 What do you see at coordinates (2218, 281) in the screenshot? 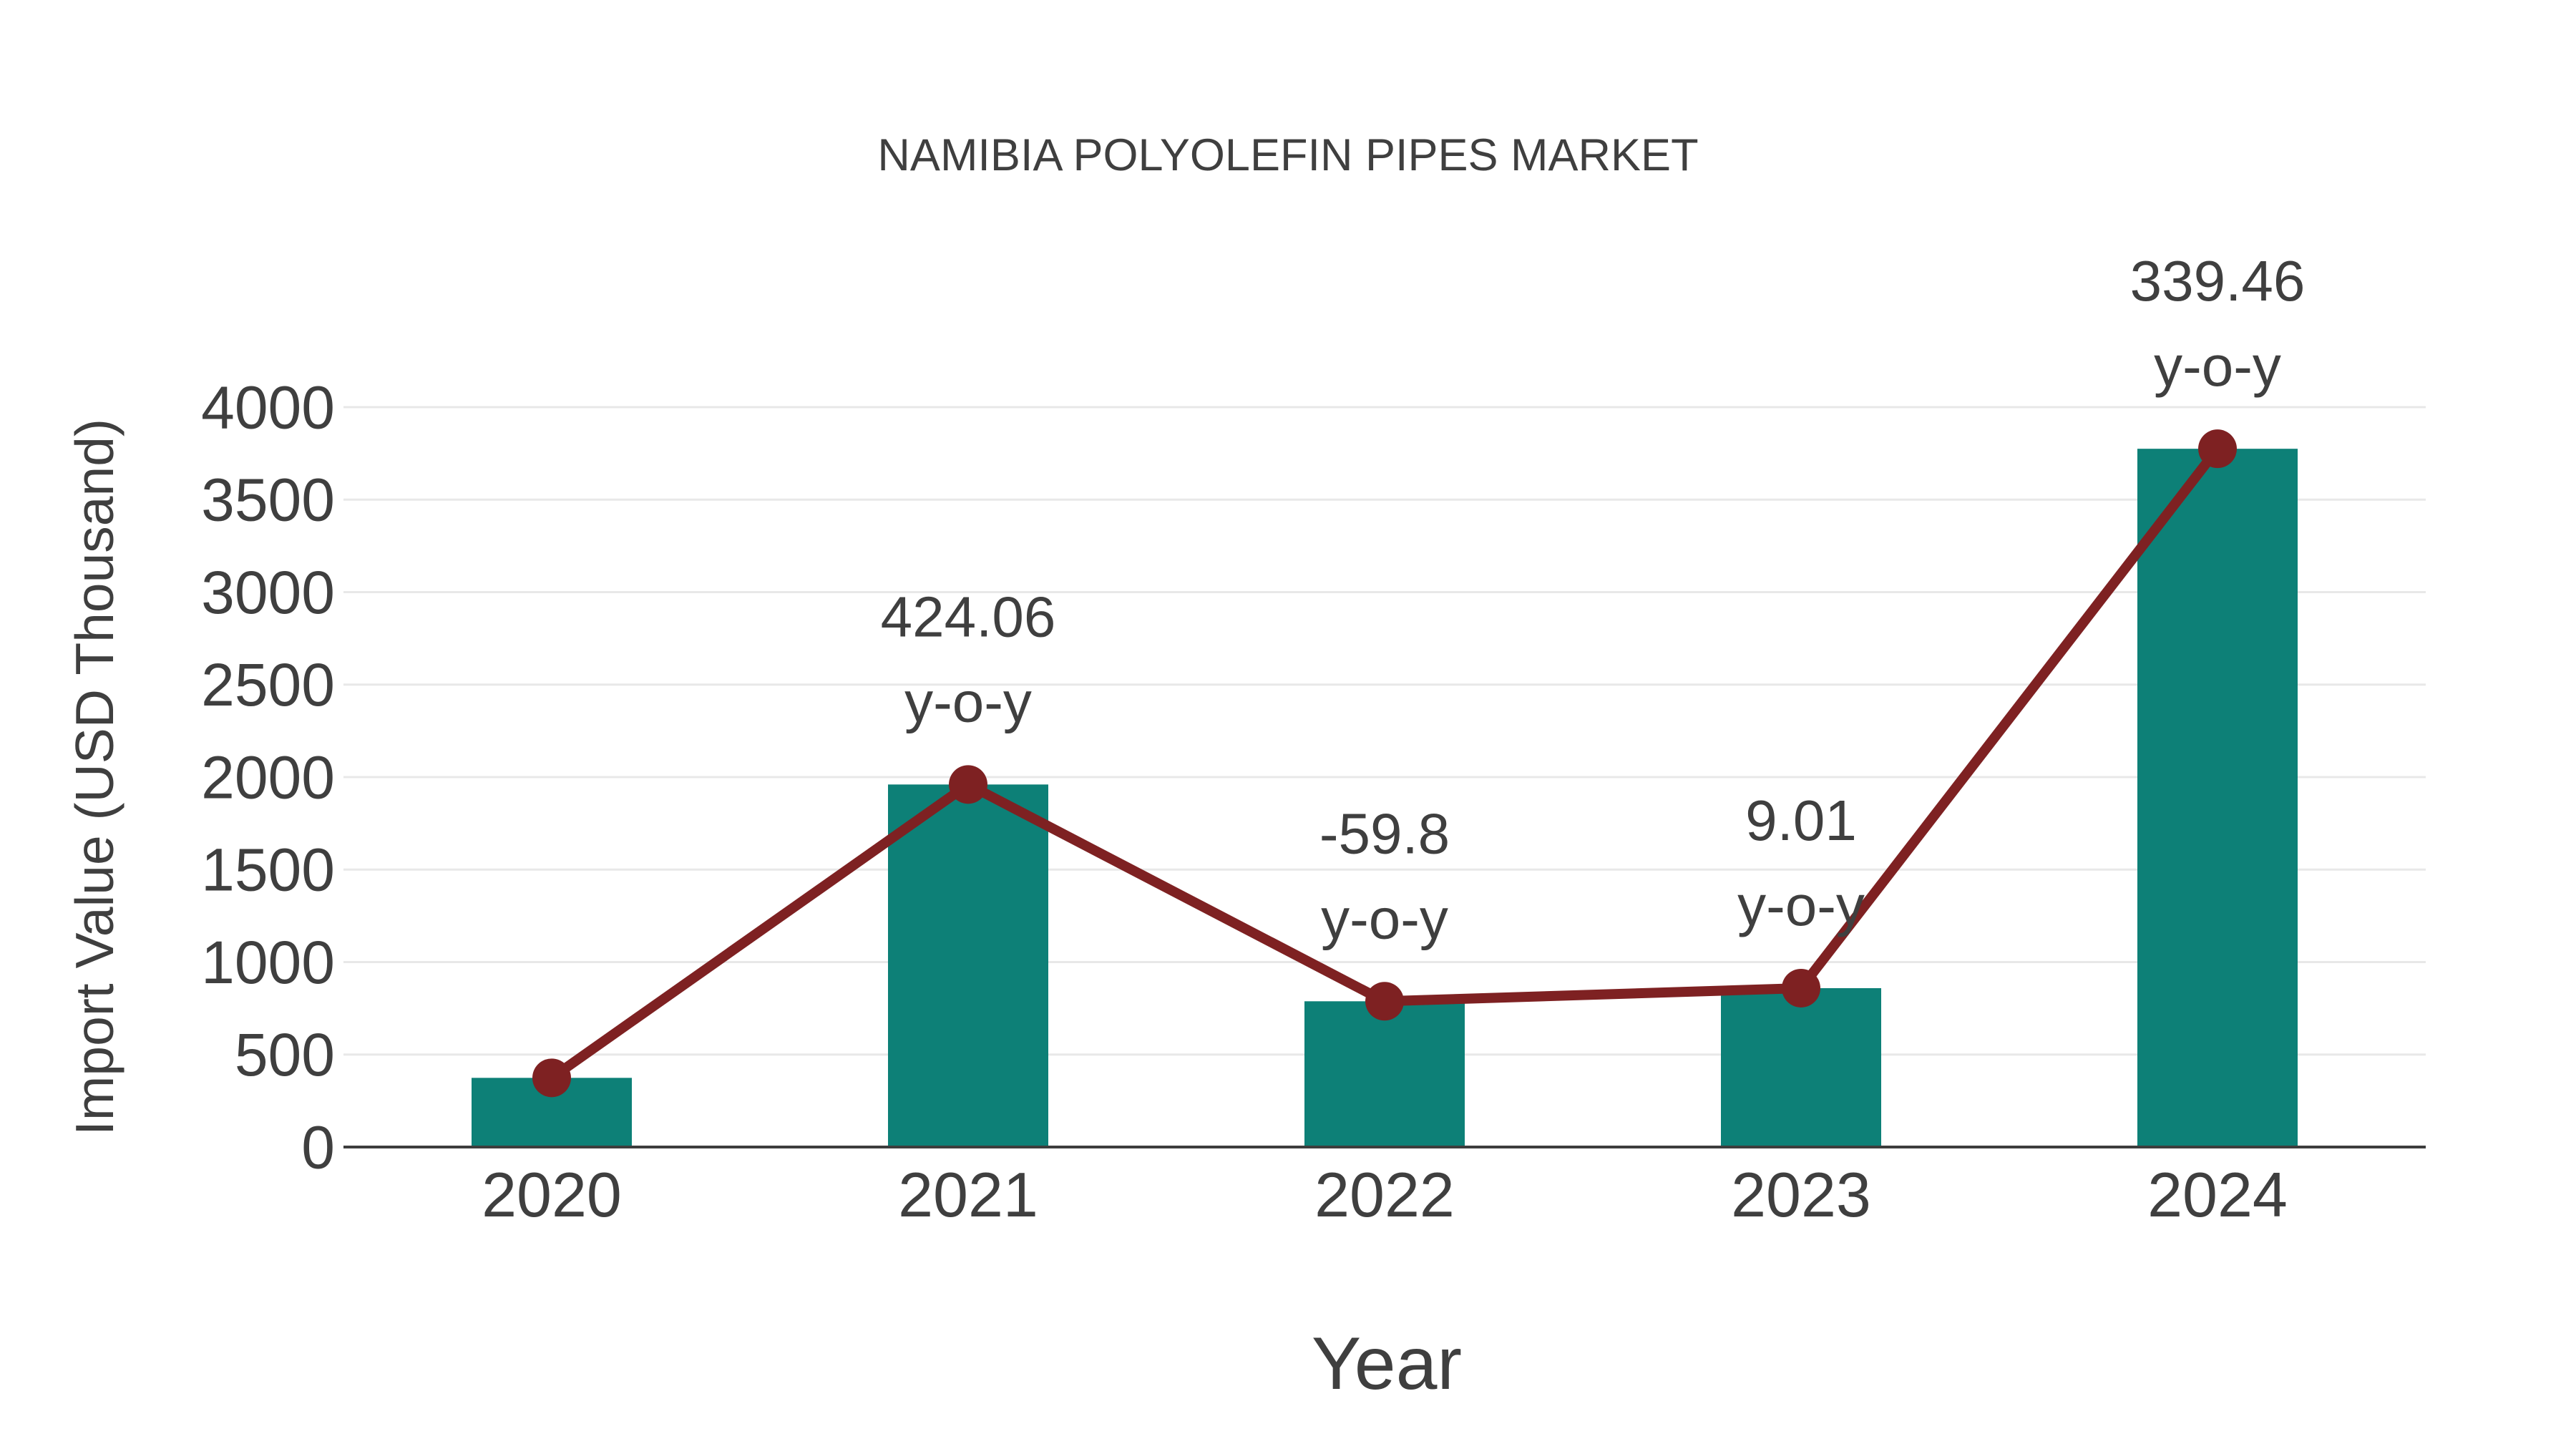
I see `annotation-2024-value: 339.46` at bounding box center [2218, 281].